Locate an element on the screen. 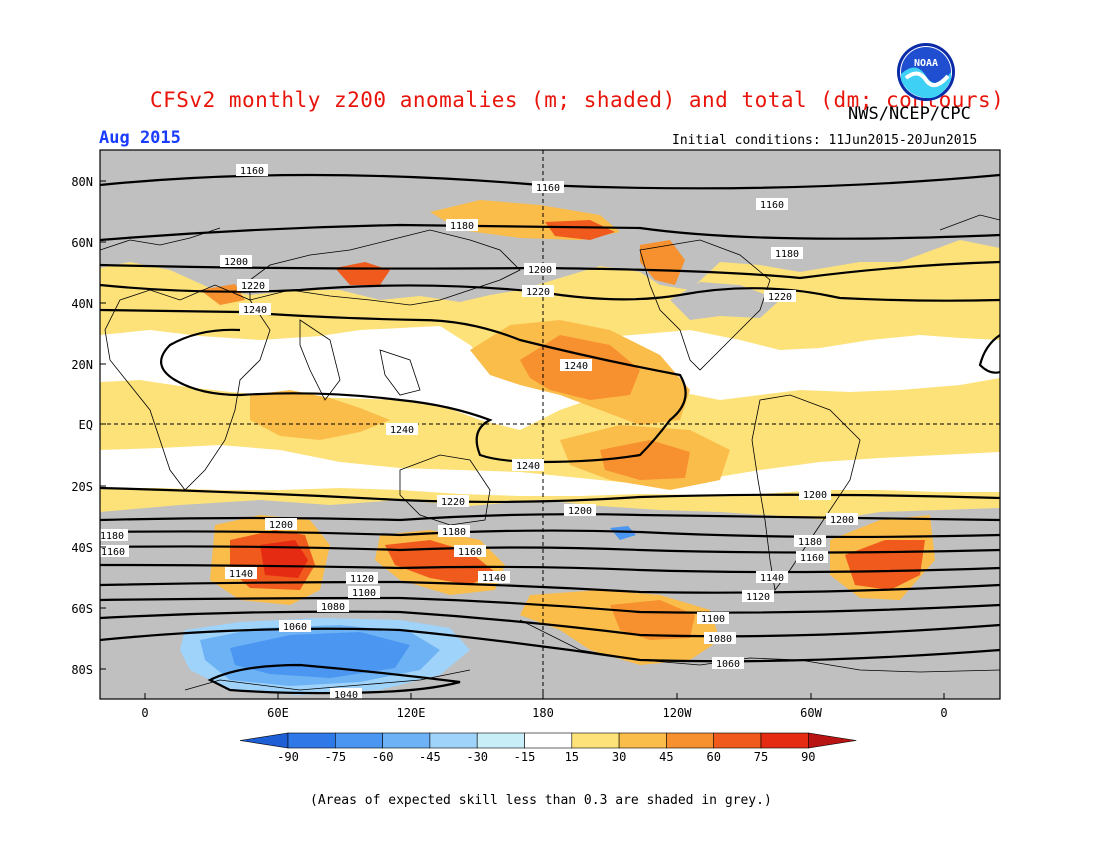 Image resolution: width=1100 pixels, height=850 pixels. anom-south-pacific-core is located at coordinates (645, 460).